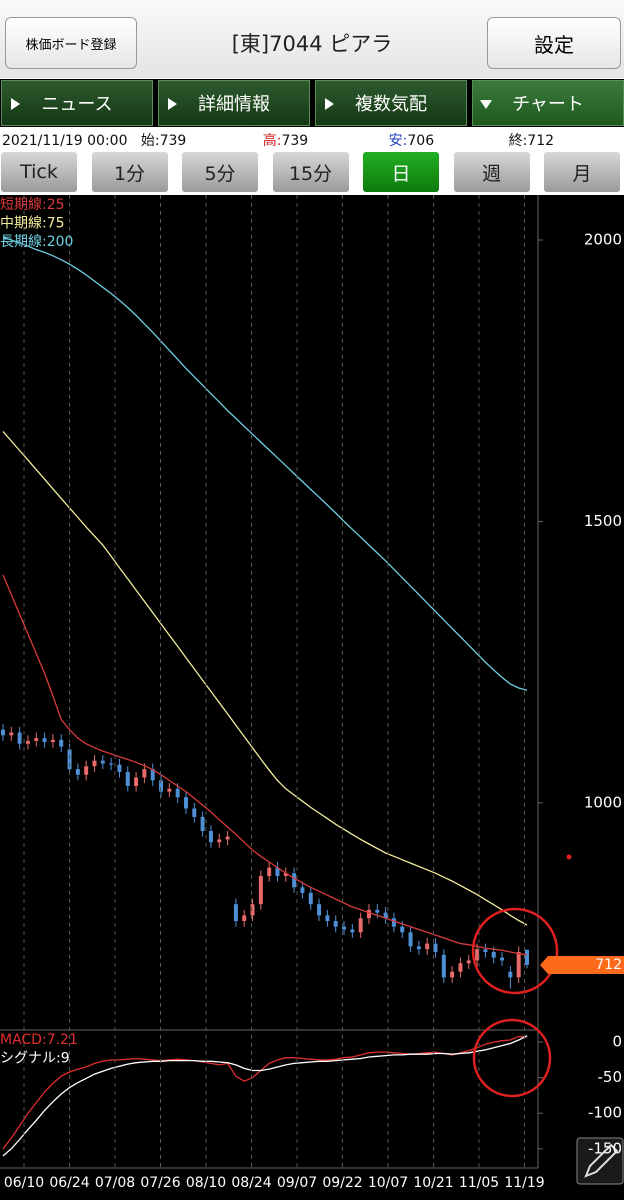 The height and width of the screenshot is (1200, 624). I want to click on period-button: Tick, so click(39, 172).